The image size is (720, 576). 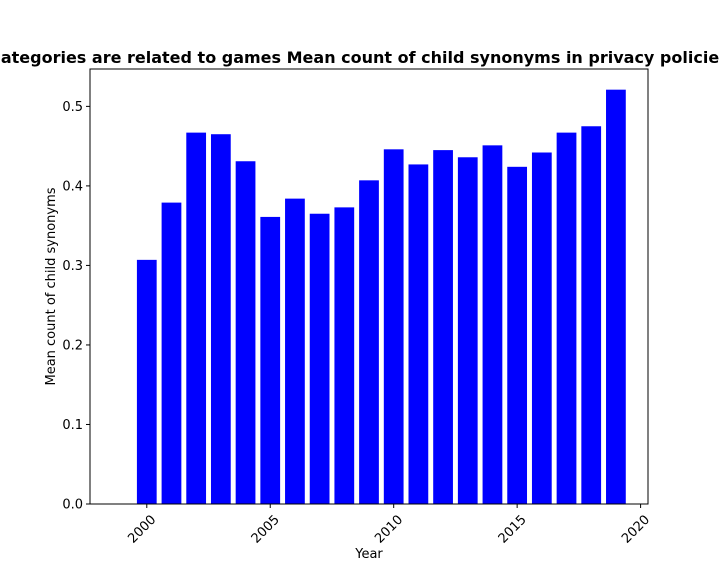 I want to click on y-tick-label: 0.4, so click(x=72, y=186).